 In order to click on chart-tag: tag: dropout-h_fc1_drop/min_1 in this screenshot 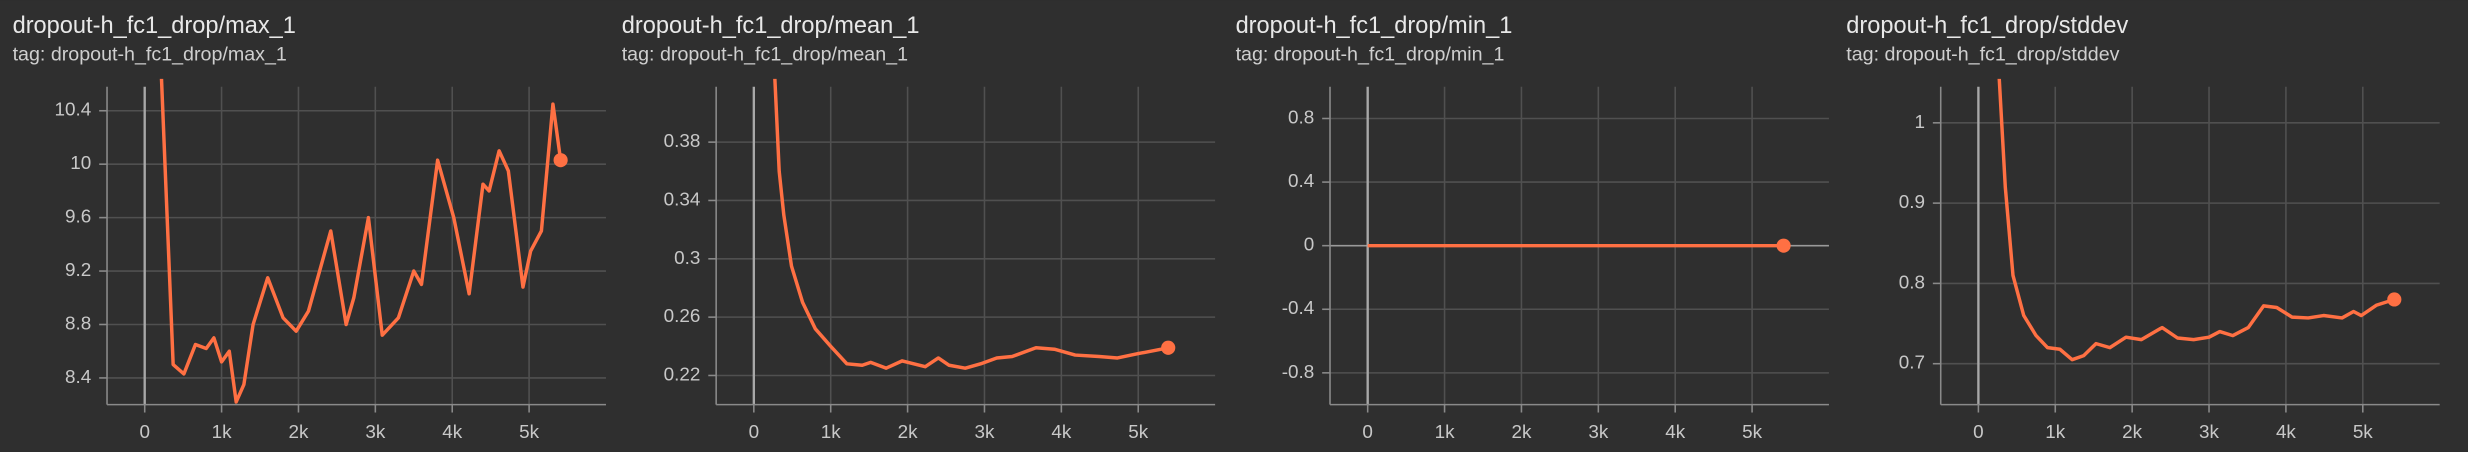, I will do `click(1370, 54)`.